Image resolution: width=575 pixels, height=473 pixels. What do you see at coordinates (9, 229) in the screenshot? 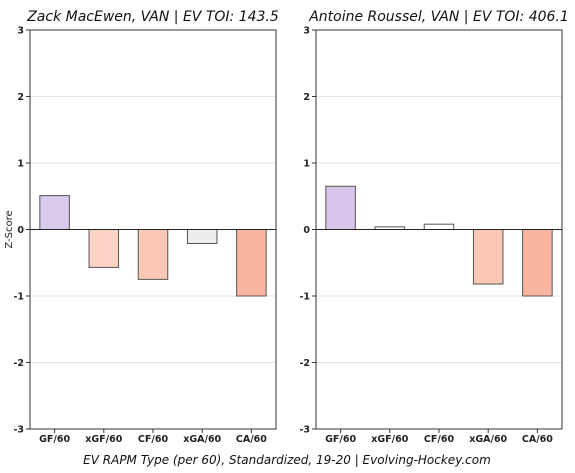
I see `y-axis-label: Z-Score` at bounding box center [9, 229].